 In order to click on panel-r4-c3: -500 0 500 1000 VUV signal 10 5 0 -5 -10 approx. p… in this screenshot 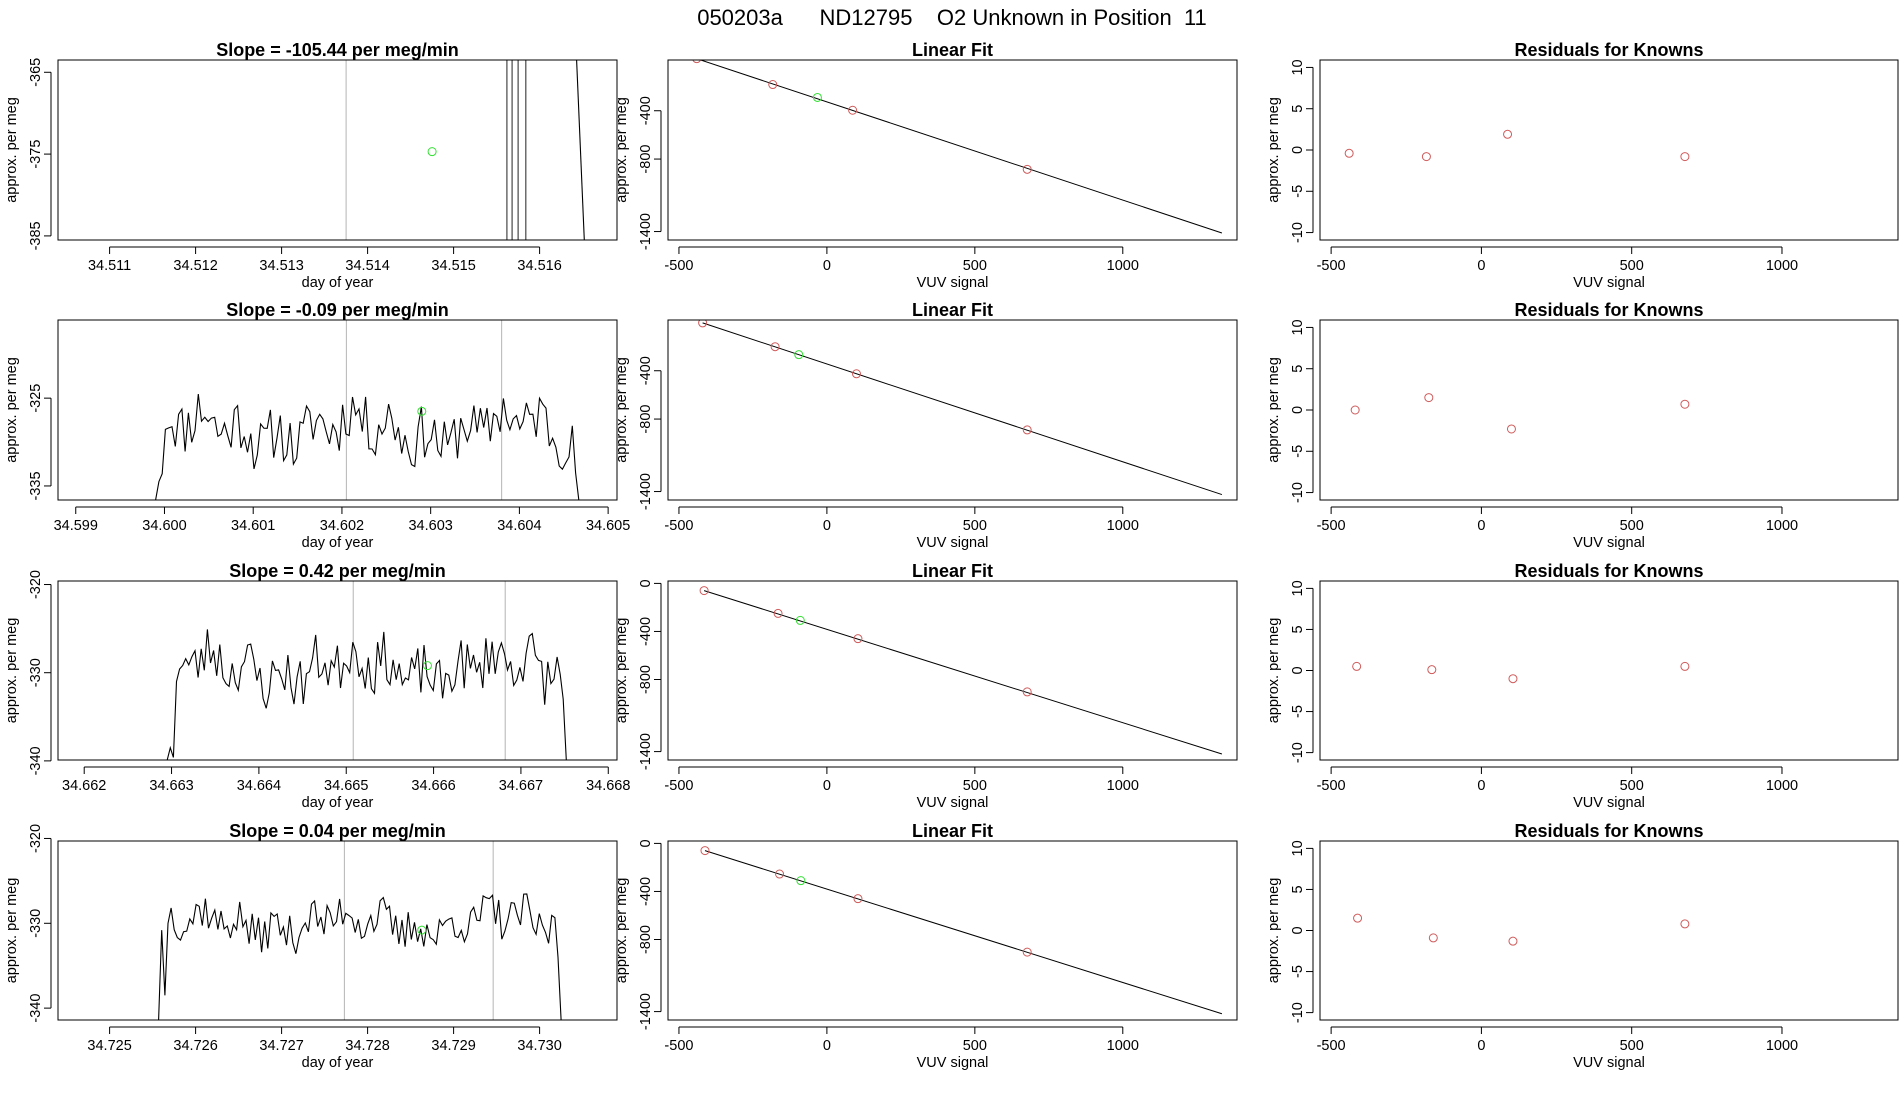, I will do `click(1582, 946)`.